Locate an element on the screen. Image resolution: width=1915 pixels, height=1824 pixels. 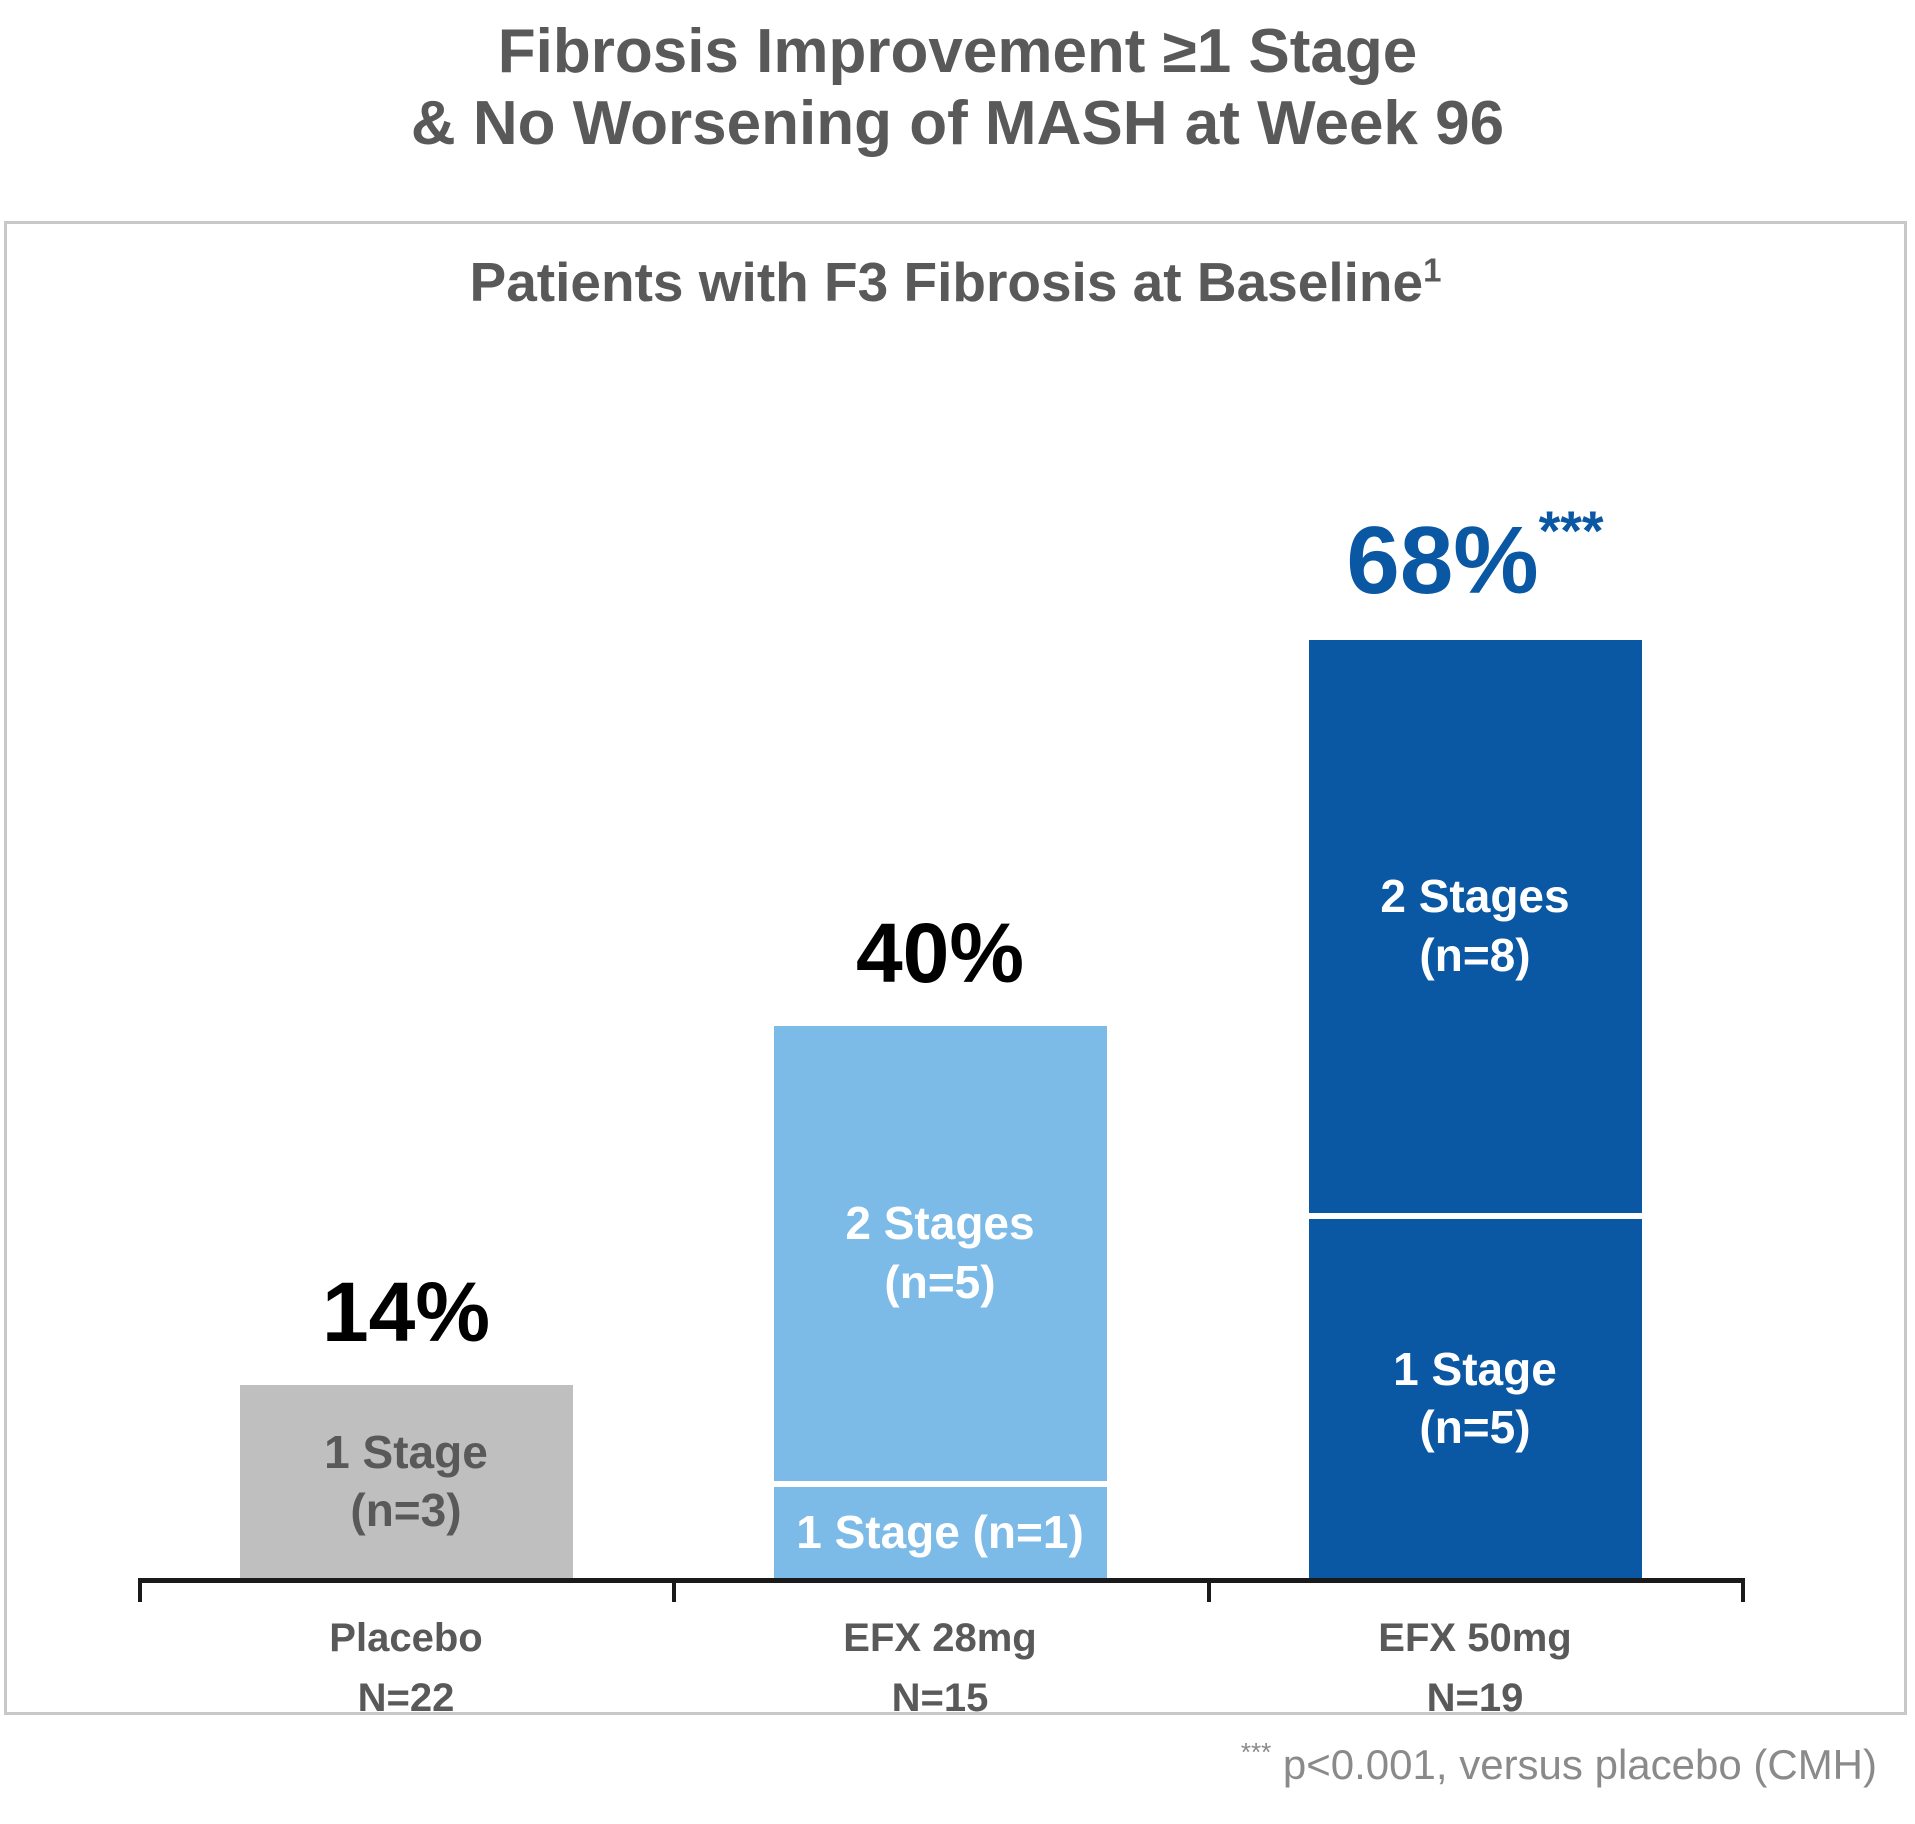
bar-segment-efx-50mg-1-stage: 1 Stage (n=5) is located at coordinates (1475, 1398).